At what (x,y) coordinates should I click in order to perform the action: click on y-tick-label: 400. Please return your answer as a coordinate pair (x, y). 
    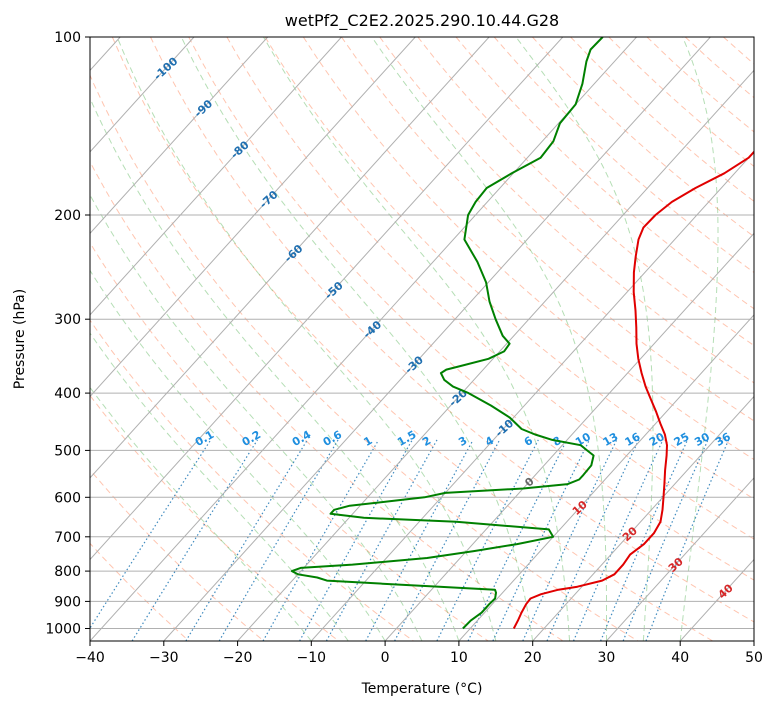
    Looking at the image, I should click on (67, 394).